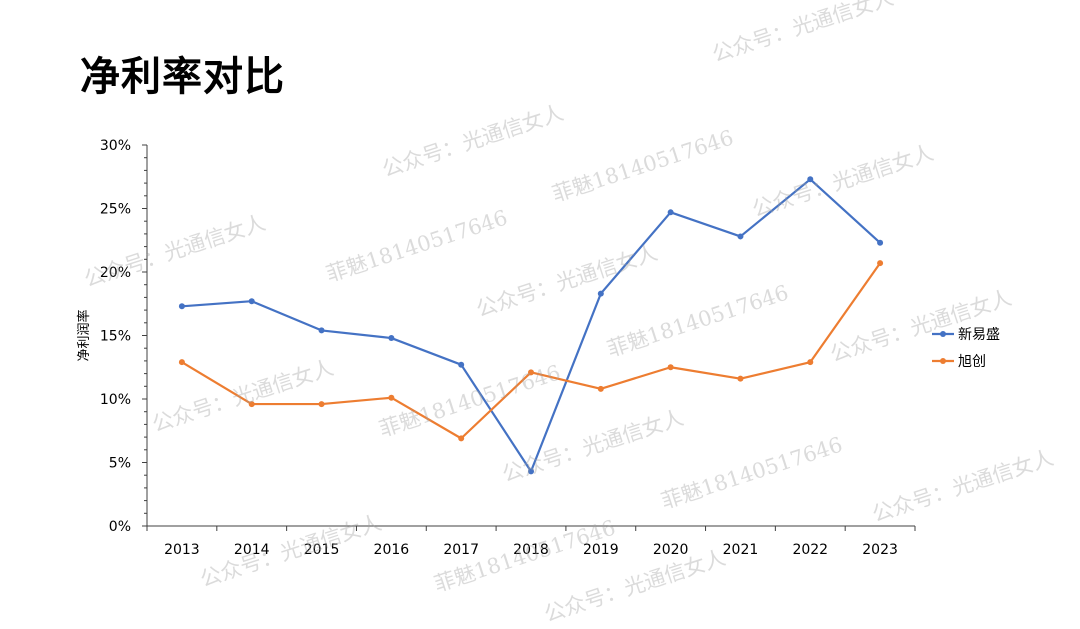 The height and width of the screenshot is (629, 1080). I want to click on page-title: 净利率对比, so click(182, 77).